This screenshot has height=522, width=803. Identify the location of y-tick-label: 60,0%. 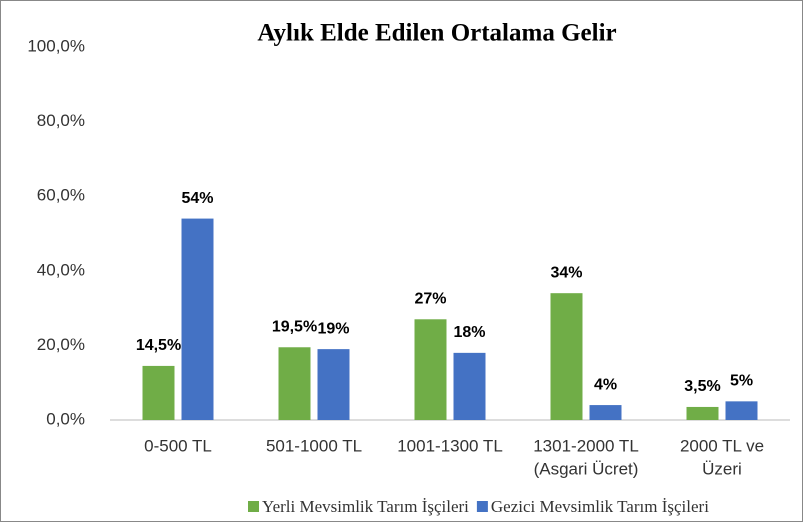
(61, 195).